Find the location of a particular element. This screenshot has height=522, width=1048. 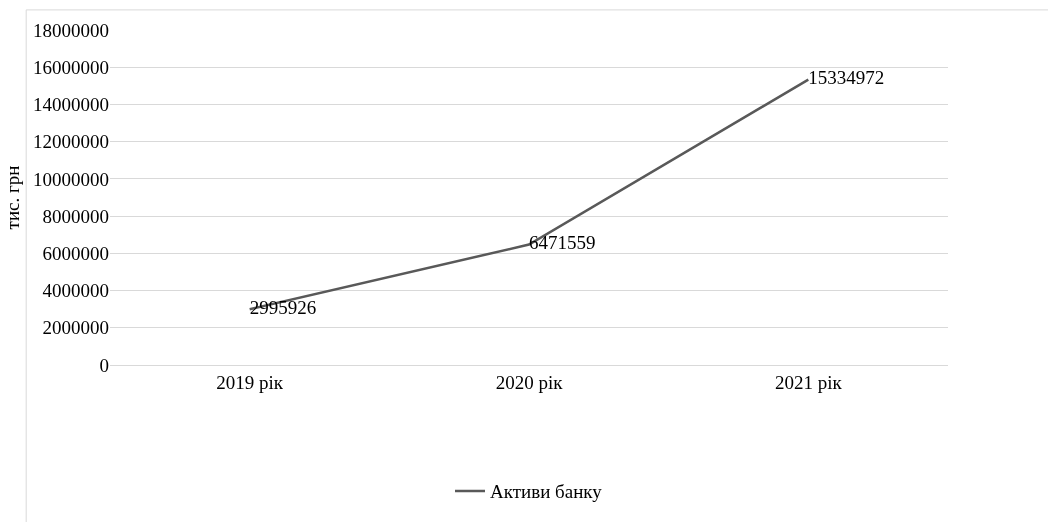

y-tick-label: 8000000 is located at coordinates (75, 216).